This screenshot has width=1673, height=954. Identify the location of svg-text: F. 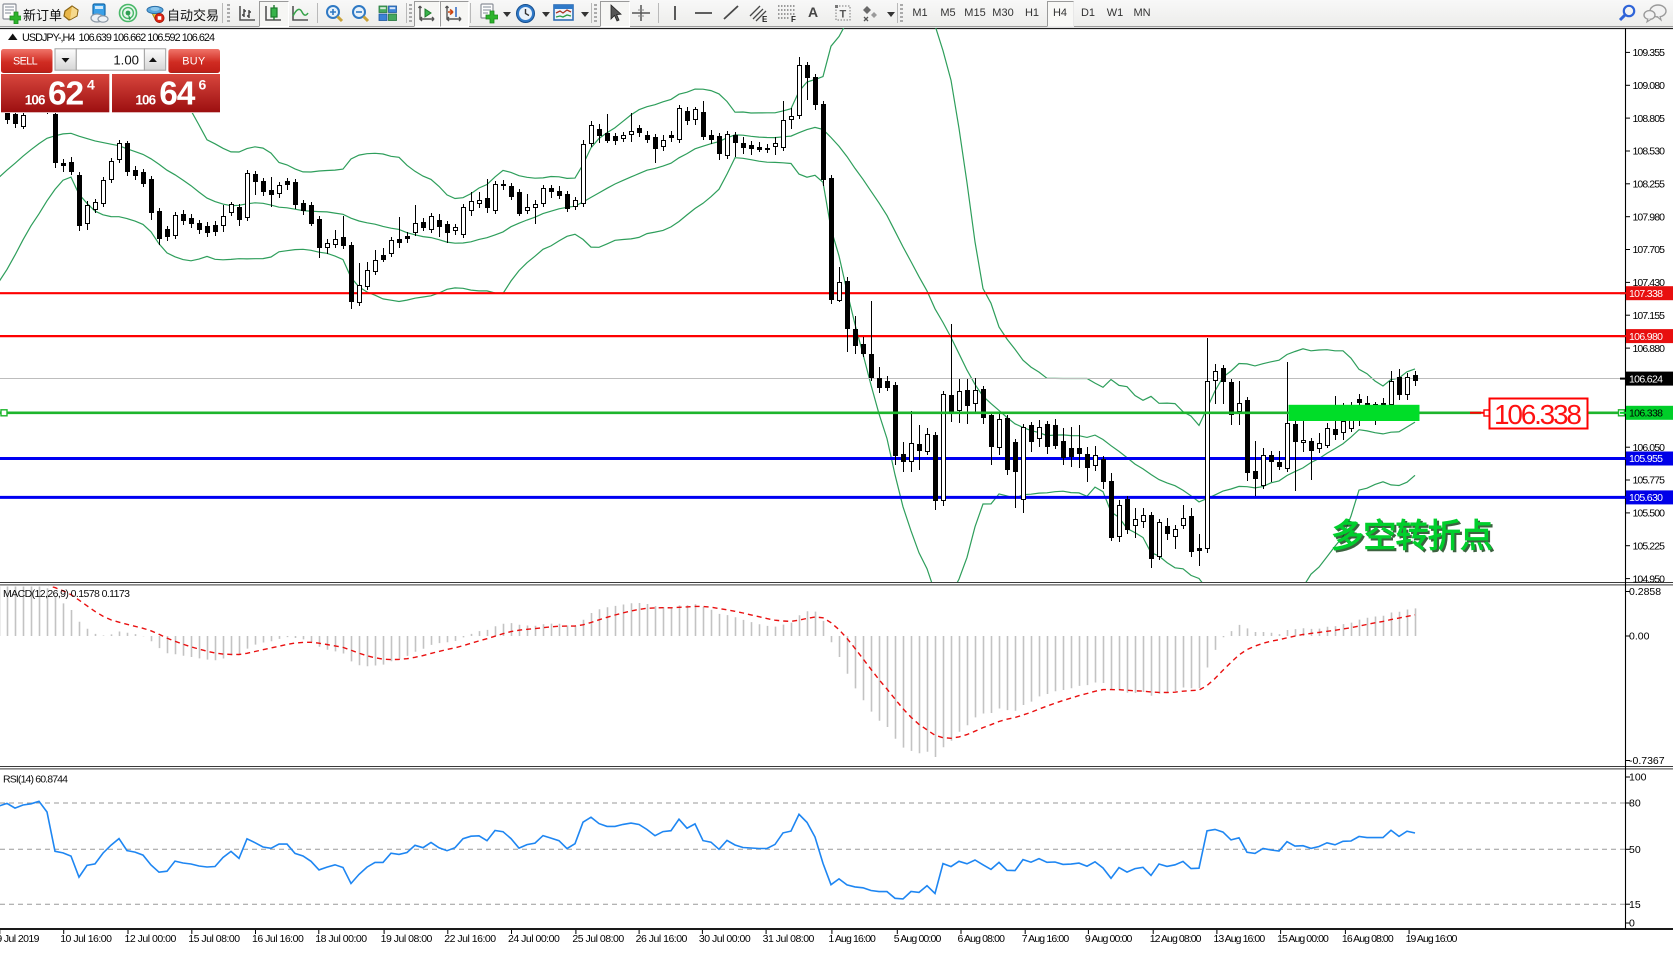
(793, 19).